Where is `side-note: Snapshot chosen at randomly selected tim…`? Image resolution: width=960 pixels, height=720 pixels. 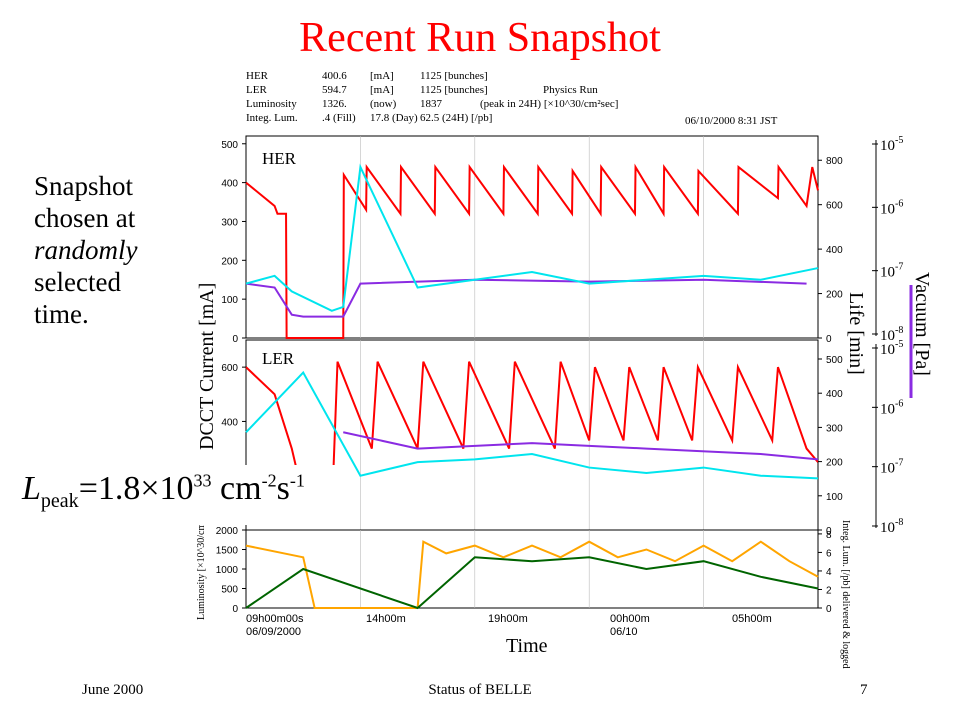
side-note: Snapshot chosen at randomly selected tim… is located at coordinates (99, 250).